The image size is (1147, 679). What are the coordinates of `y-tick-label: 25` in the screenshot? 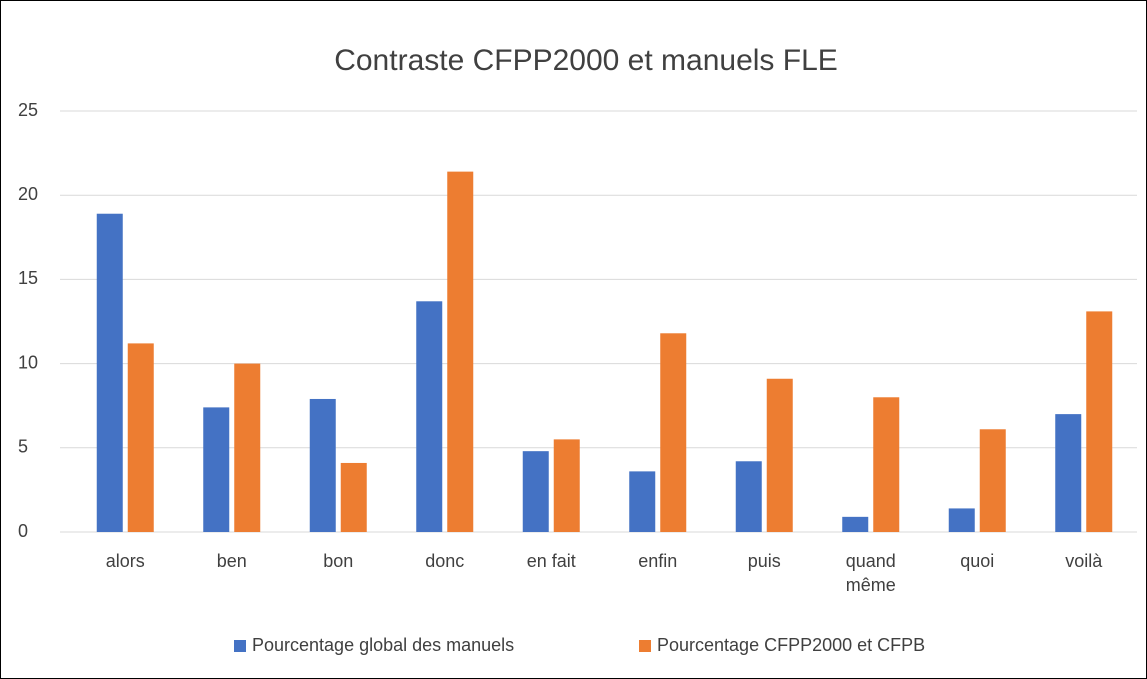 It's located at (28, 110).